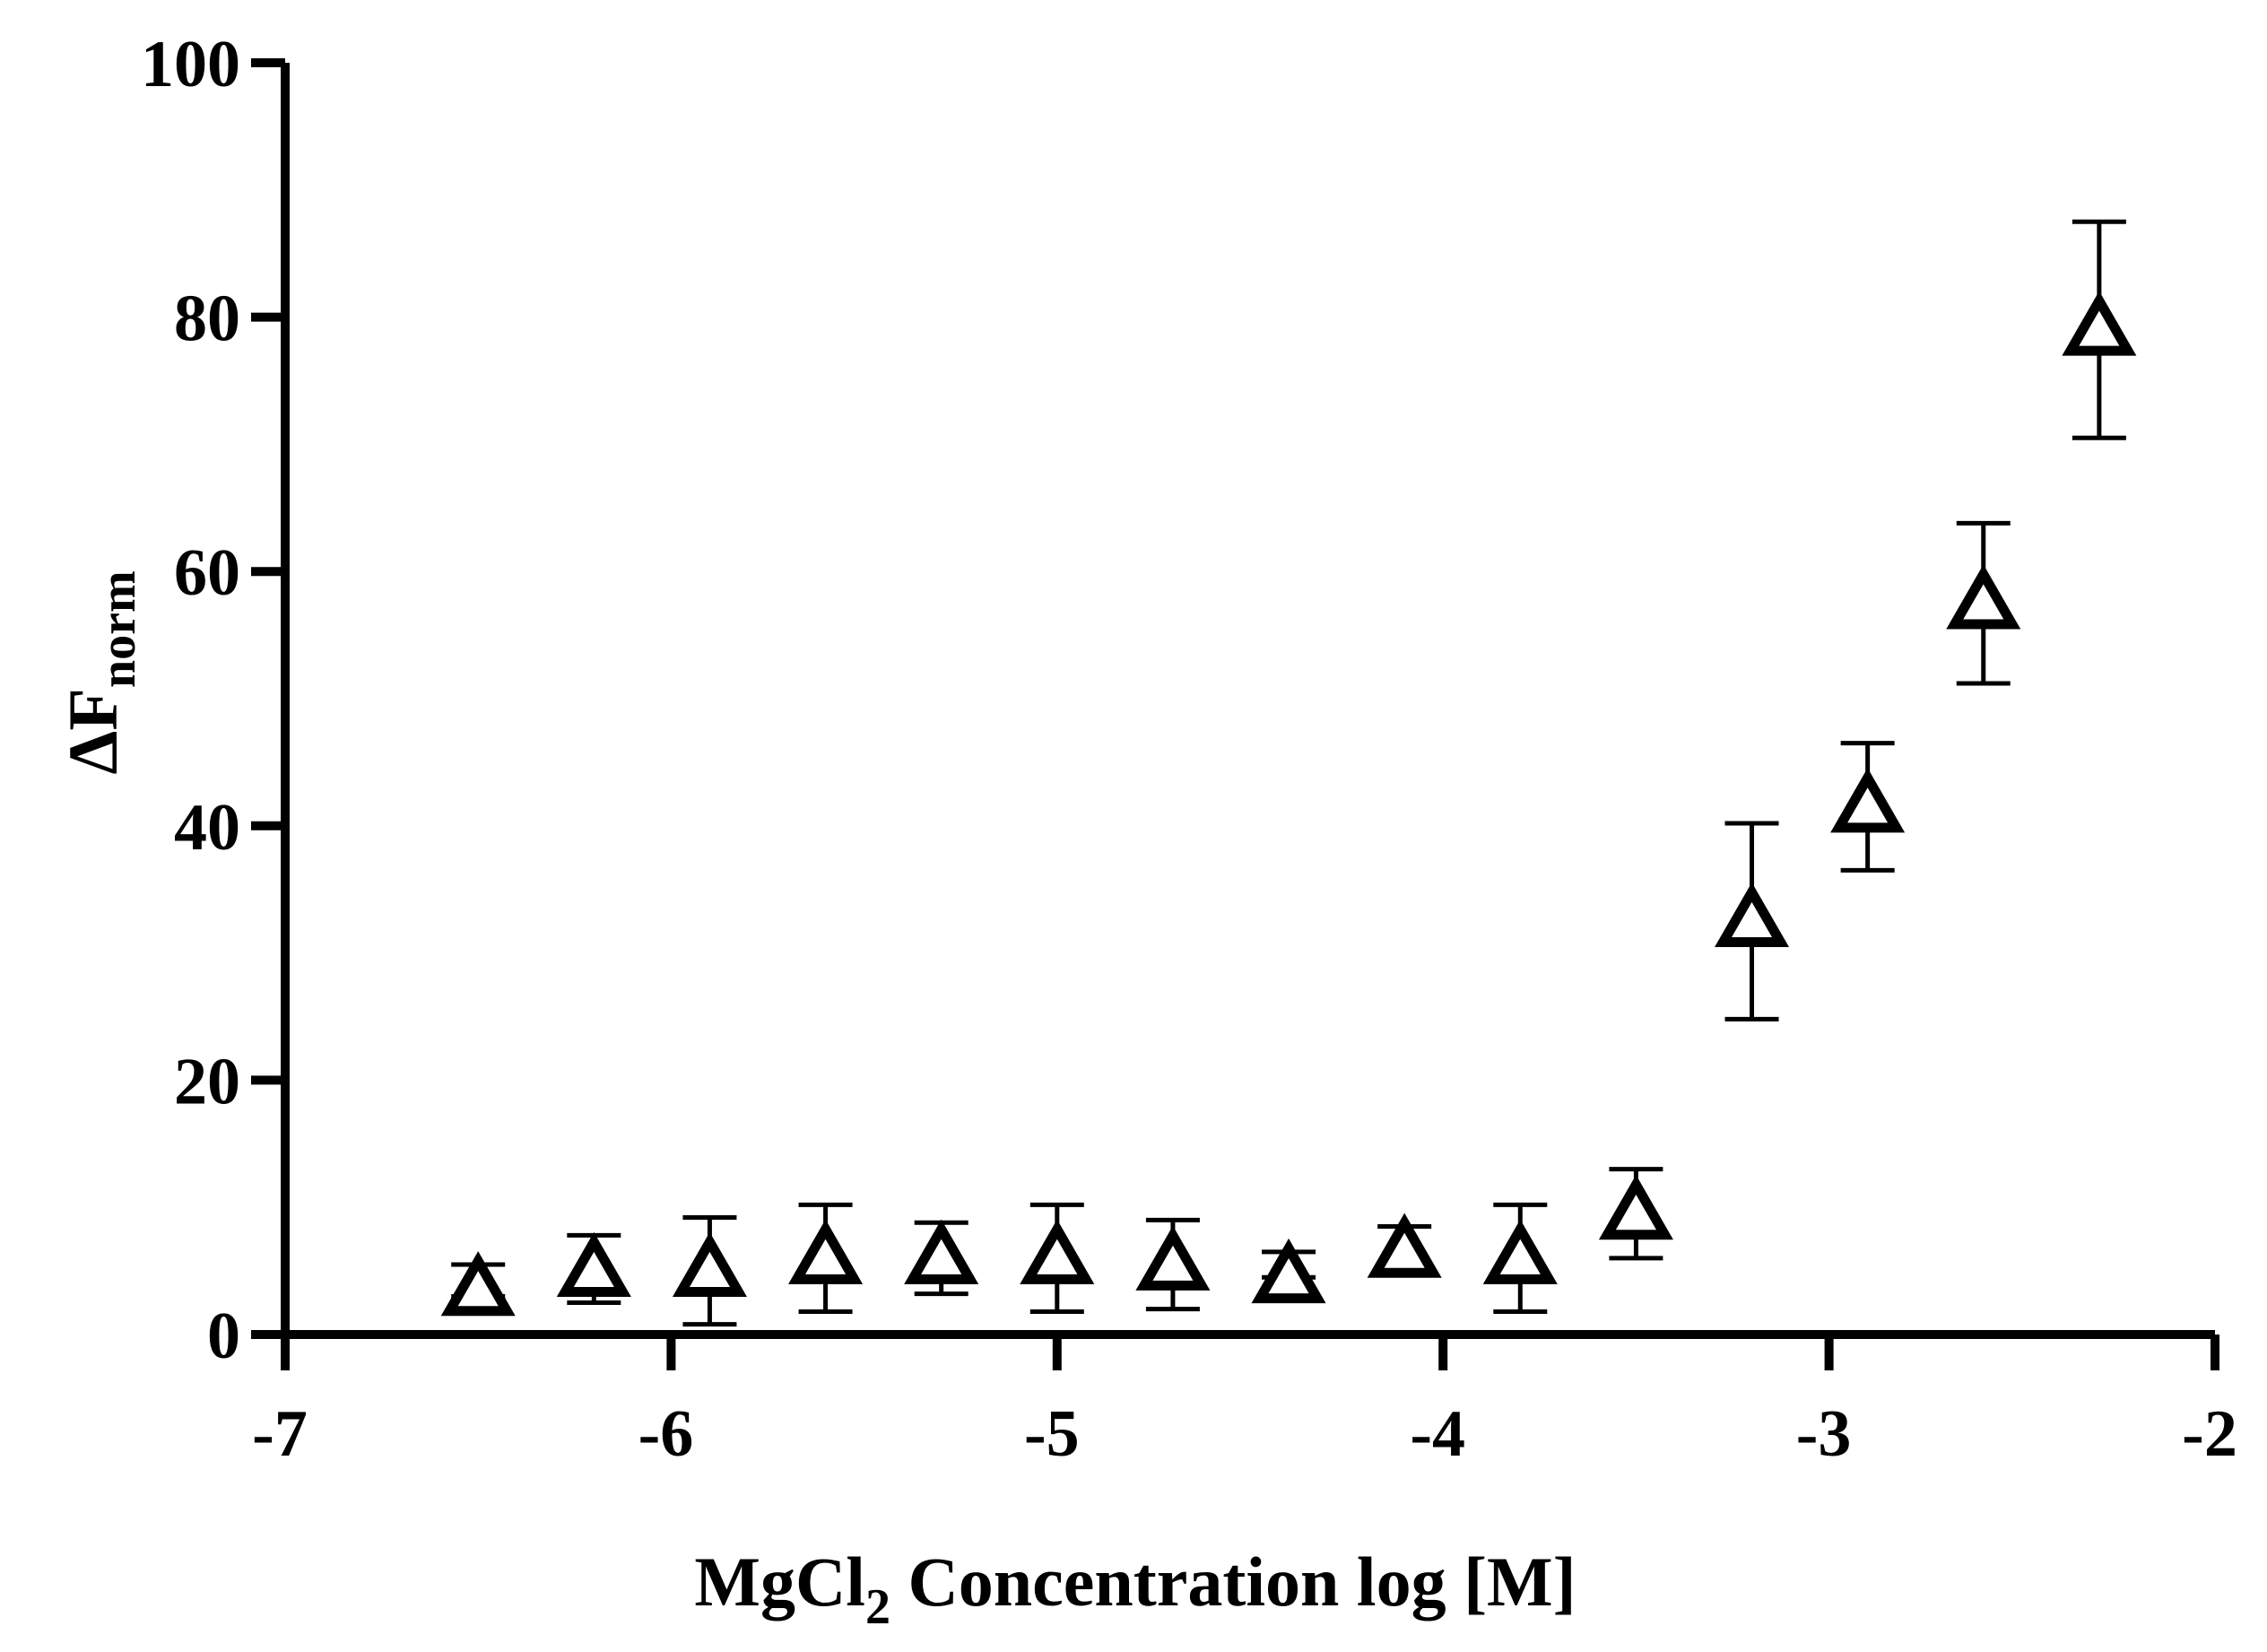  I want to click on x-tick-label: -7, so click(280, 1434).